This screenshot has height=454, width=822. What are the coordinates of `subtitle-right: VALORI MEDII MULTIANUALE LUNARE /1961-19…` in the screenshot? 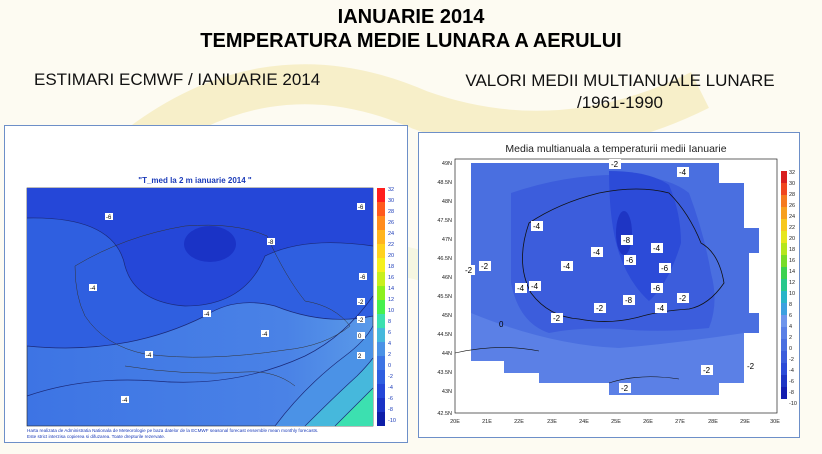 It's located at (620, 92).